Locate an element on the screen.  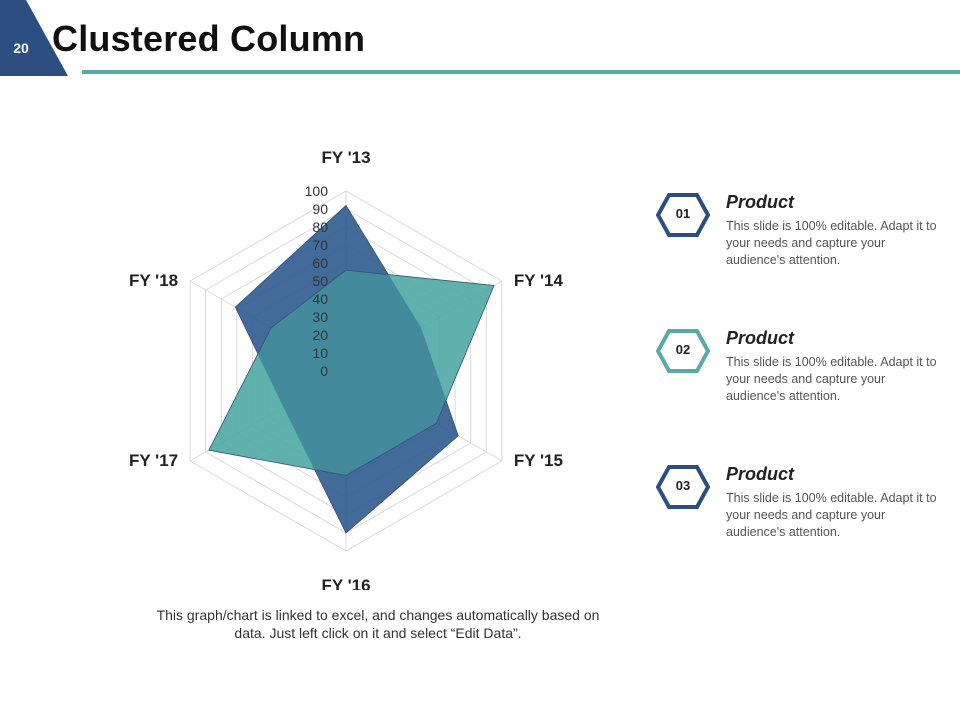
legend-number: 03 is located at coordinates (683, 485).